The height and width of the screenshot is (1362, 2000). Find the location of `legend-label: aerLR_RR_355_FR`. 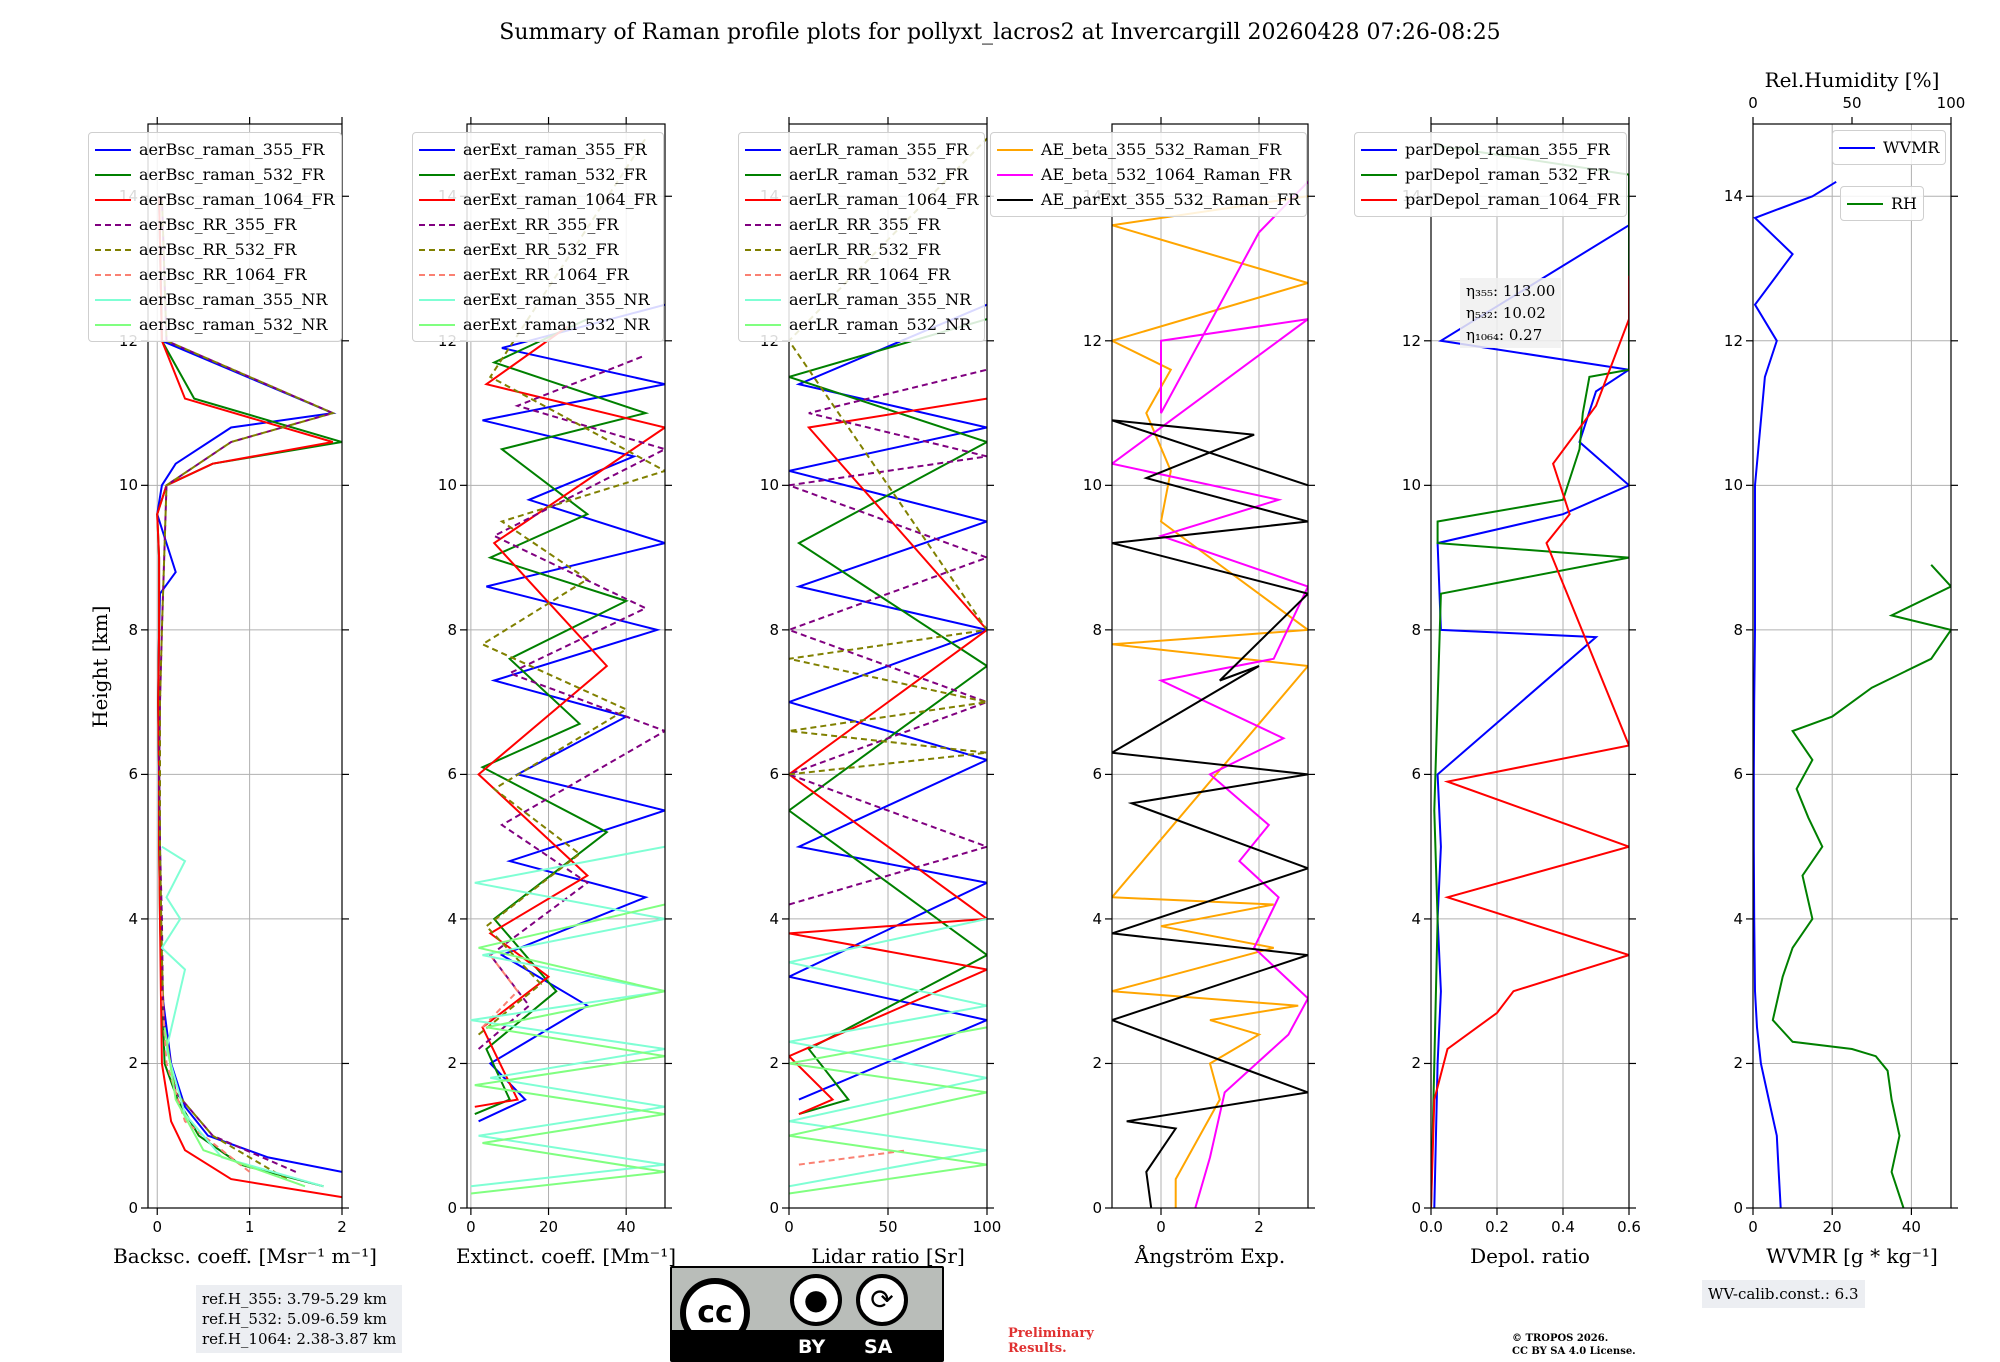

legend-label: aerLR_RR_355_FR is located at coordinates (865, 224).